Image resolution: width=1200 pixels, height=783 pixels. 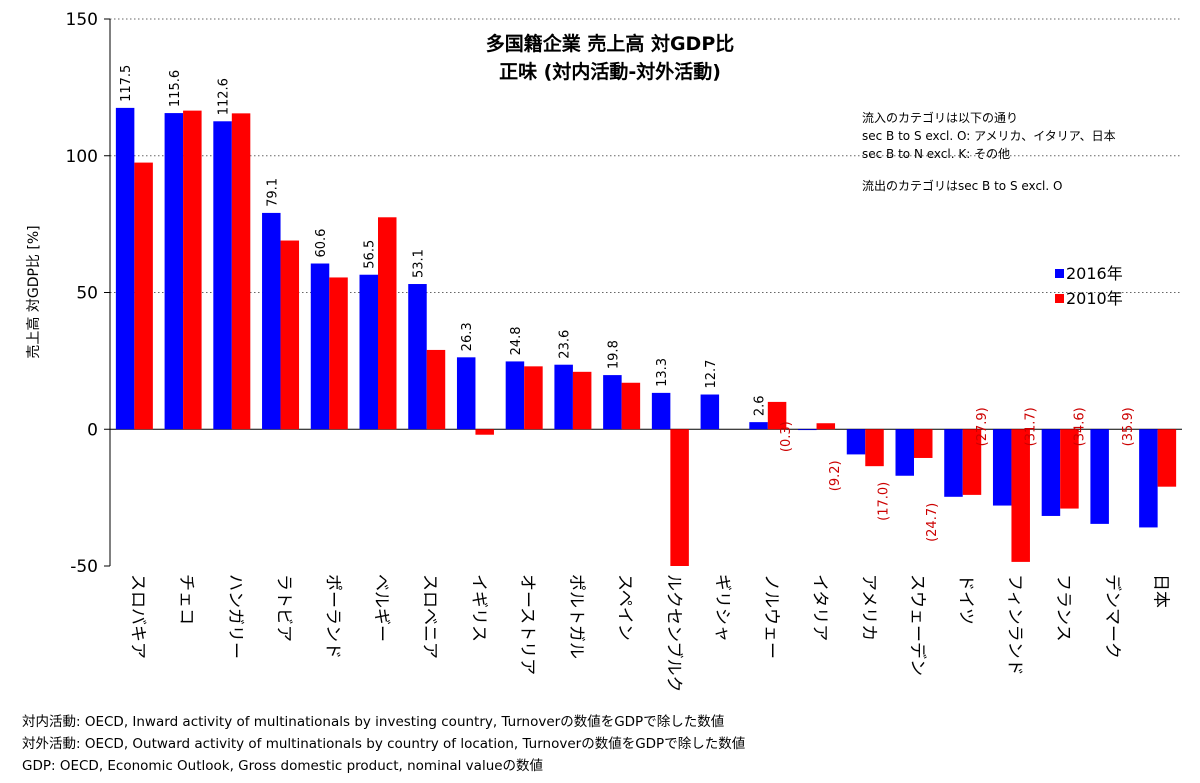 What do you see at coordinates (186, 599) in the screenshot?
I see `category-label: チェコ` at bounding box center [186, 599].